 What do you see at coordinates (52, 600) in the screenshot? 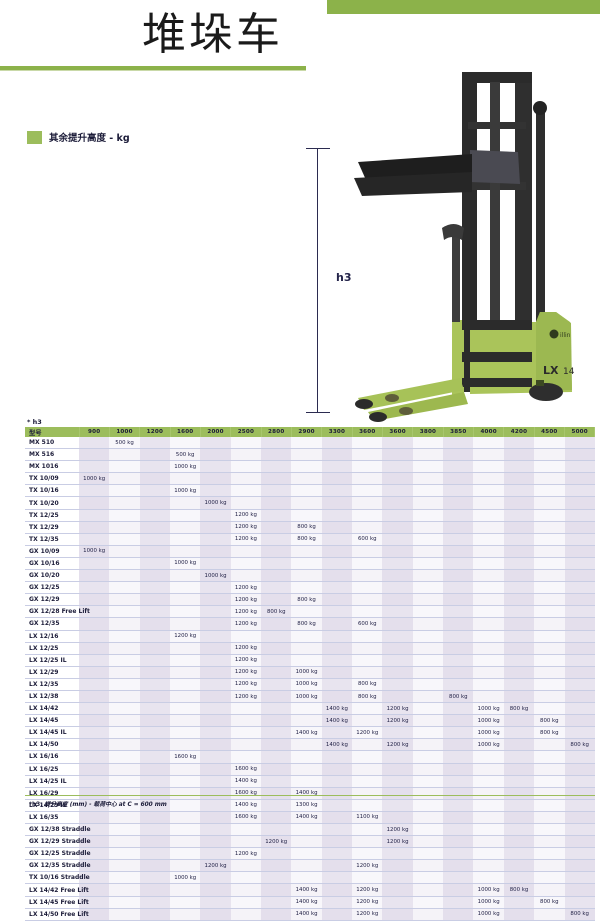
I see `table-cell-model: GX 12/29` at bounding box center [52, 600].